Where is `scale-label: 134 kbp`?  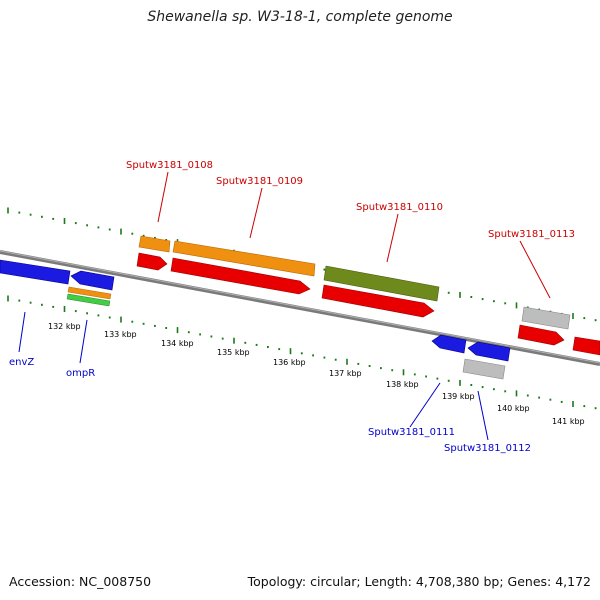
scale-label: 134 kbp is located at coordinates (177, 343).